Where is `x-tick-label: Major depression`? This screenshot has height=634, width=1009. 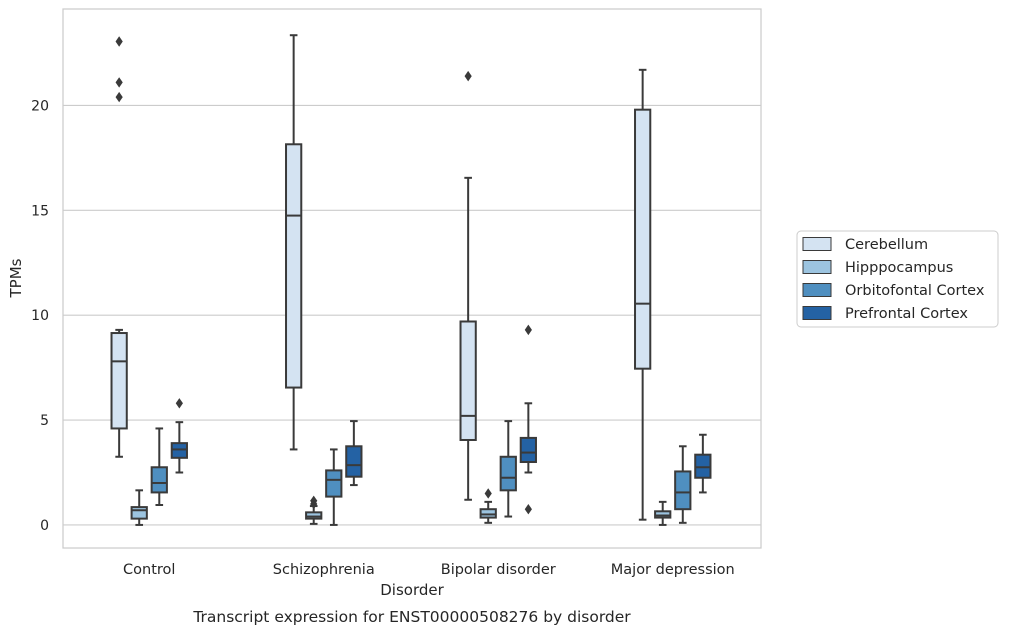 x-tick-label: Major depression is located at coordinates (673, 570).